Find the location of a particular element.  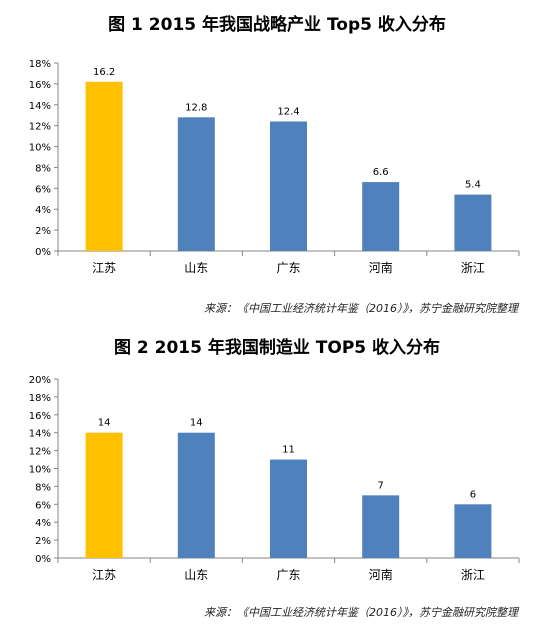

data-label: 12.4 is located at coordinates (288, 111).